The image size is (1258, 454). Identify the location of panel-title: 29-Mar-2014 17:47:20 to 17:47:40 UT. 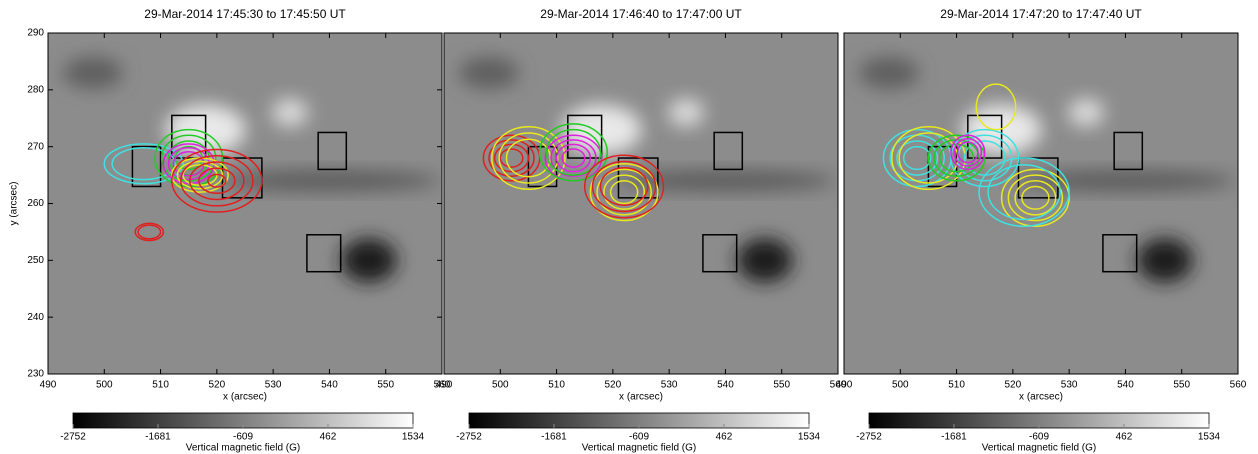
(1041, 14).